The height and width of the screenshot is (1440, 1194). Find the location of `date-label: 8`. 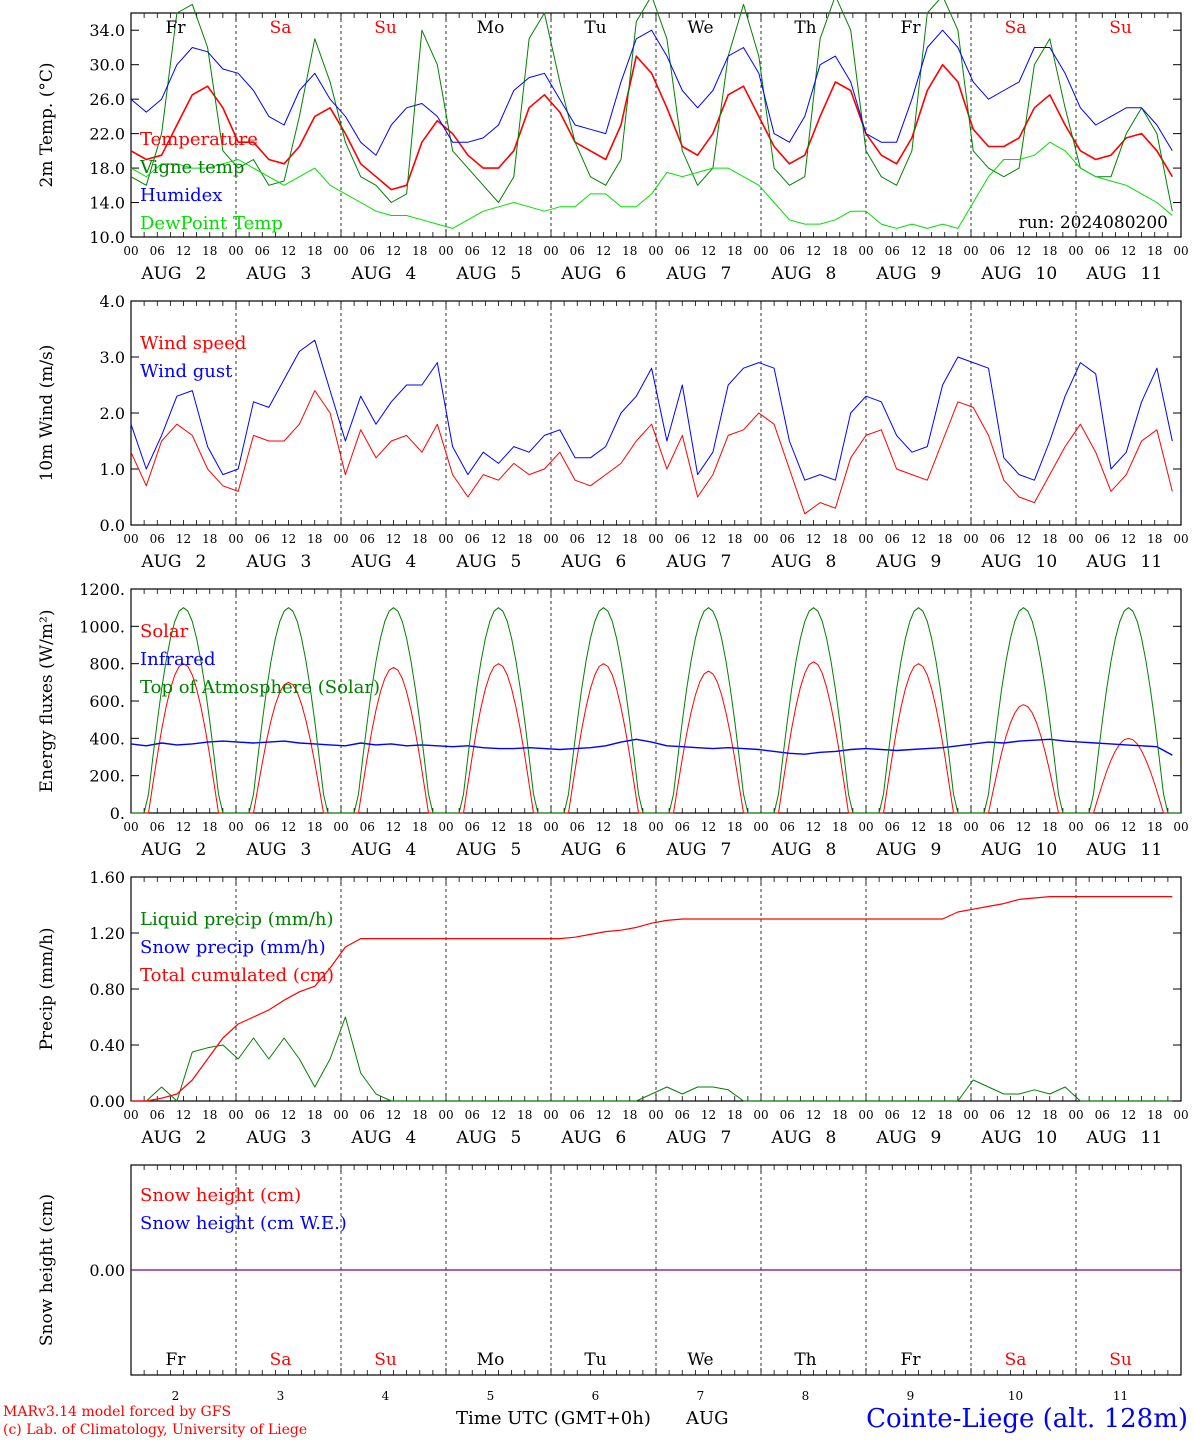

date-label: 8 is located at coordinates (831, 850).